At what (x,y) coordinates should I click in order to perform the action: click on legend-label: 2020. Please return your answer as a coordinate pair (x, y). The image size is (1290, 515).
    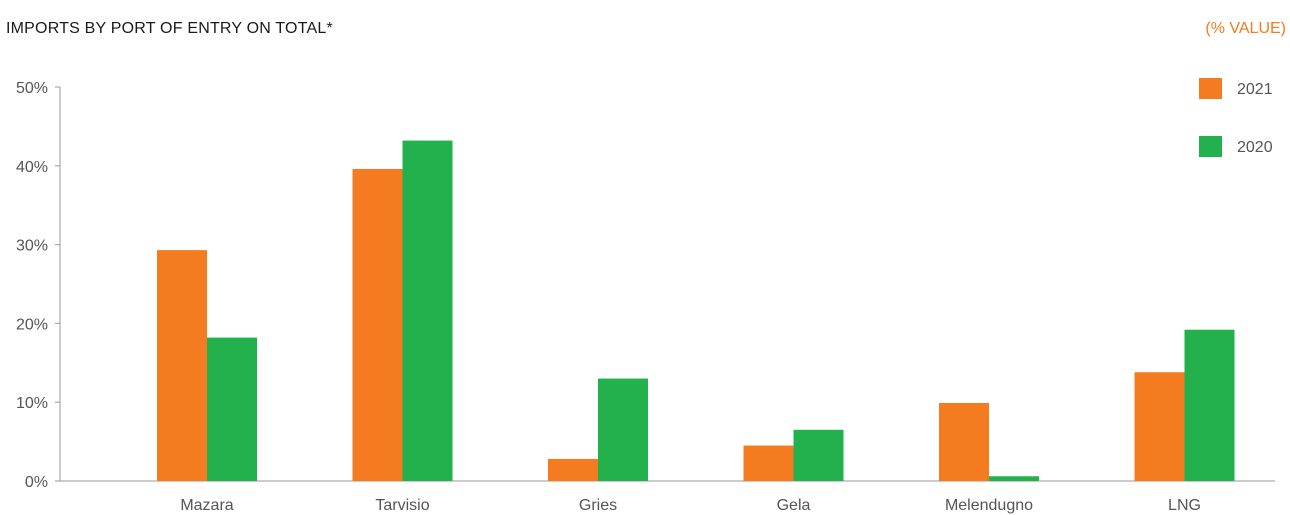
    Looking at the image, I should click on (1255, 147).